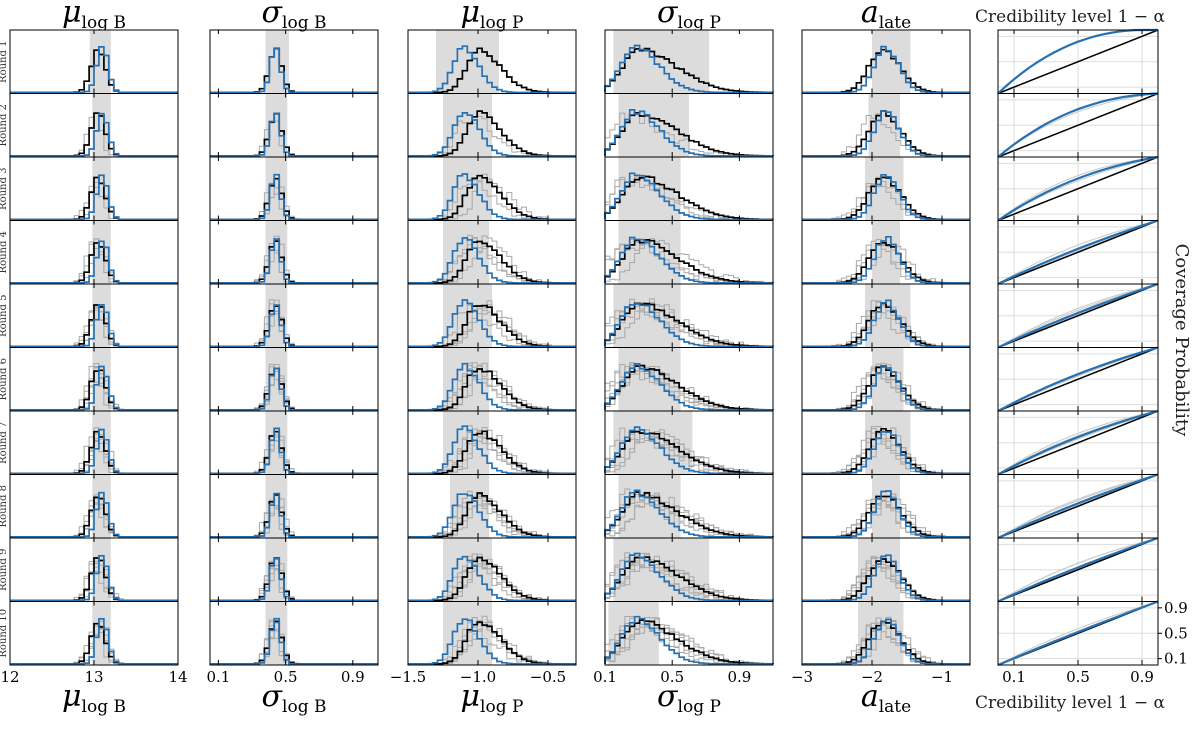 This screenshot has height=729, width=1200. Describe the element at coordinates (4, 379) in the screenshot. I see `round-label: Round 6` at that location.